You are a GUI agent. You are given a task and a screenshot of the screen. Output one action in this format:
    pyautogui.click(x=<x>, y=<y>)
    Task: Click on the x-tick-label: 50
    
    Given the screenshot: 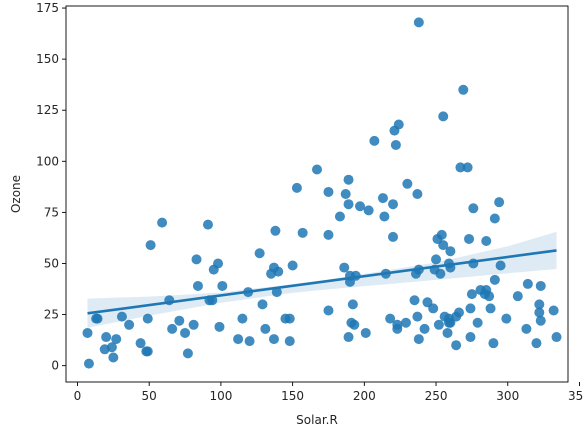 What is the action you would take?
    pyautogui.click(x=149, y=396)
    